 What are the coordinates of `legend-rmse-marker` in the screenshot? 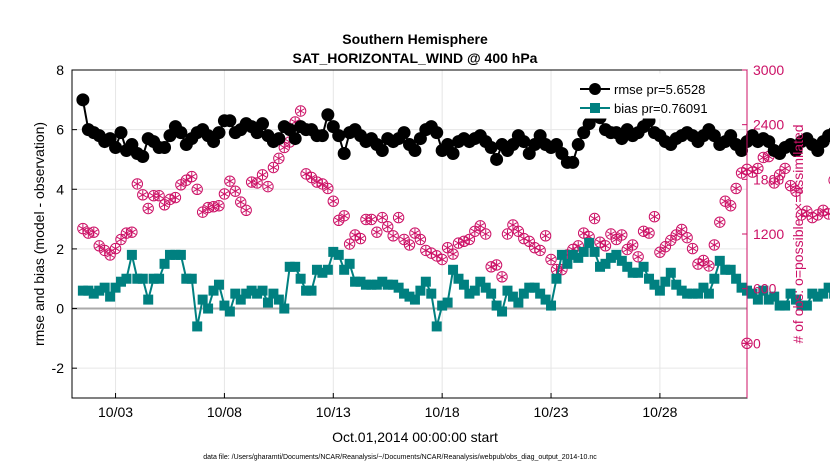 It's located at (595, 89).